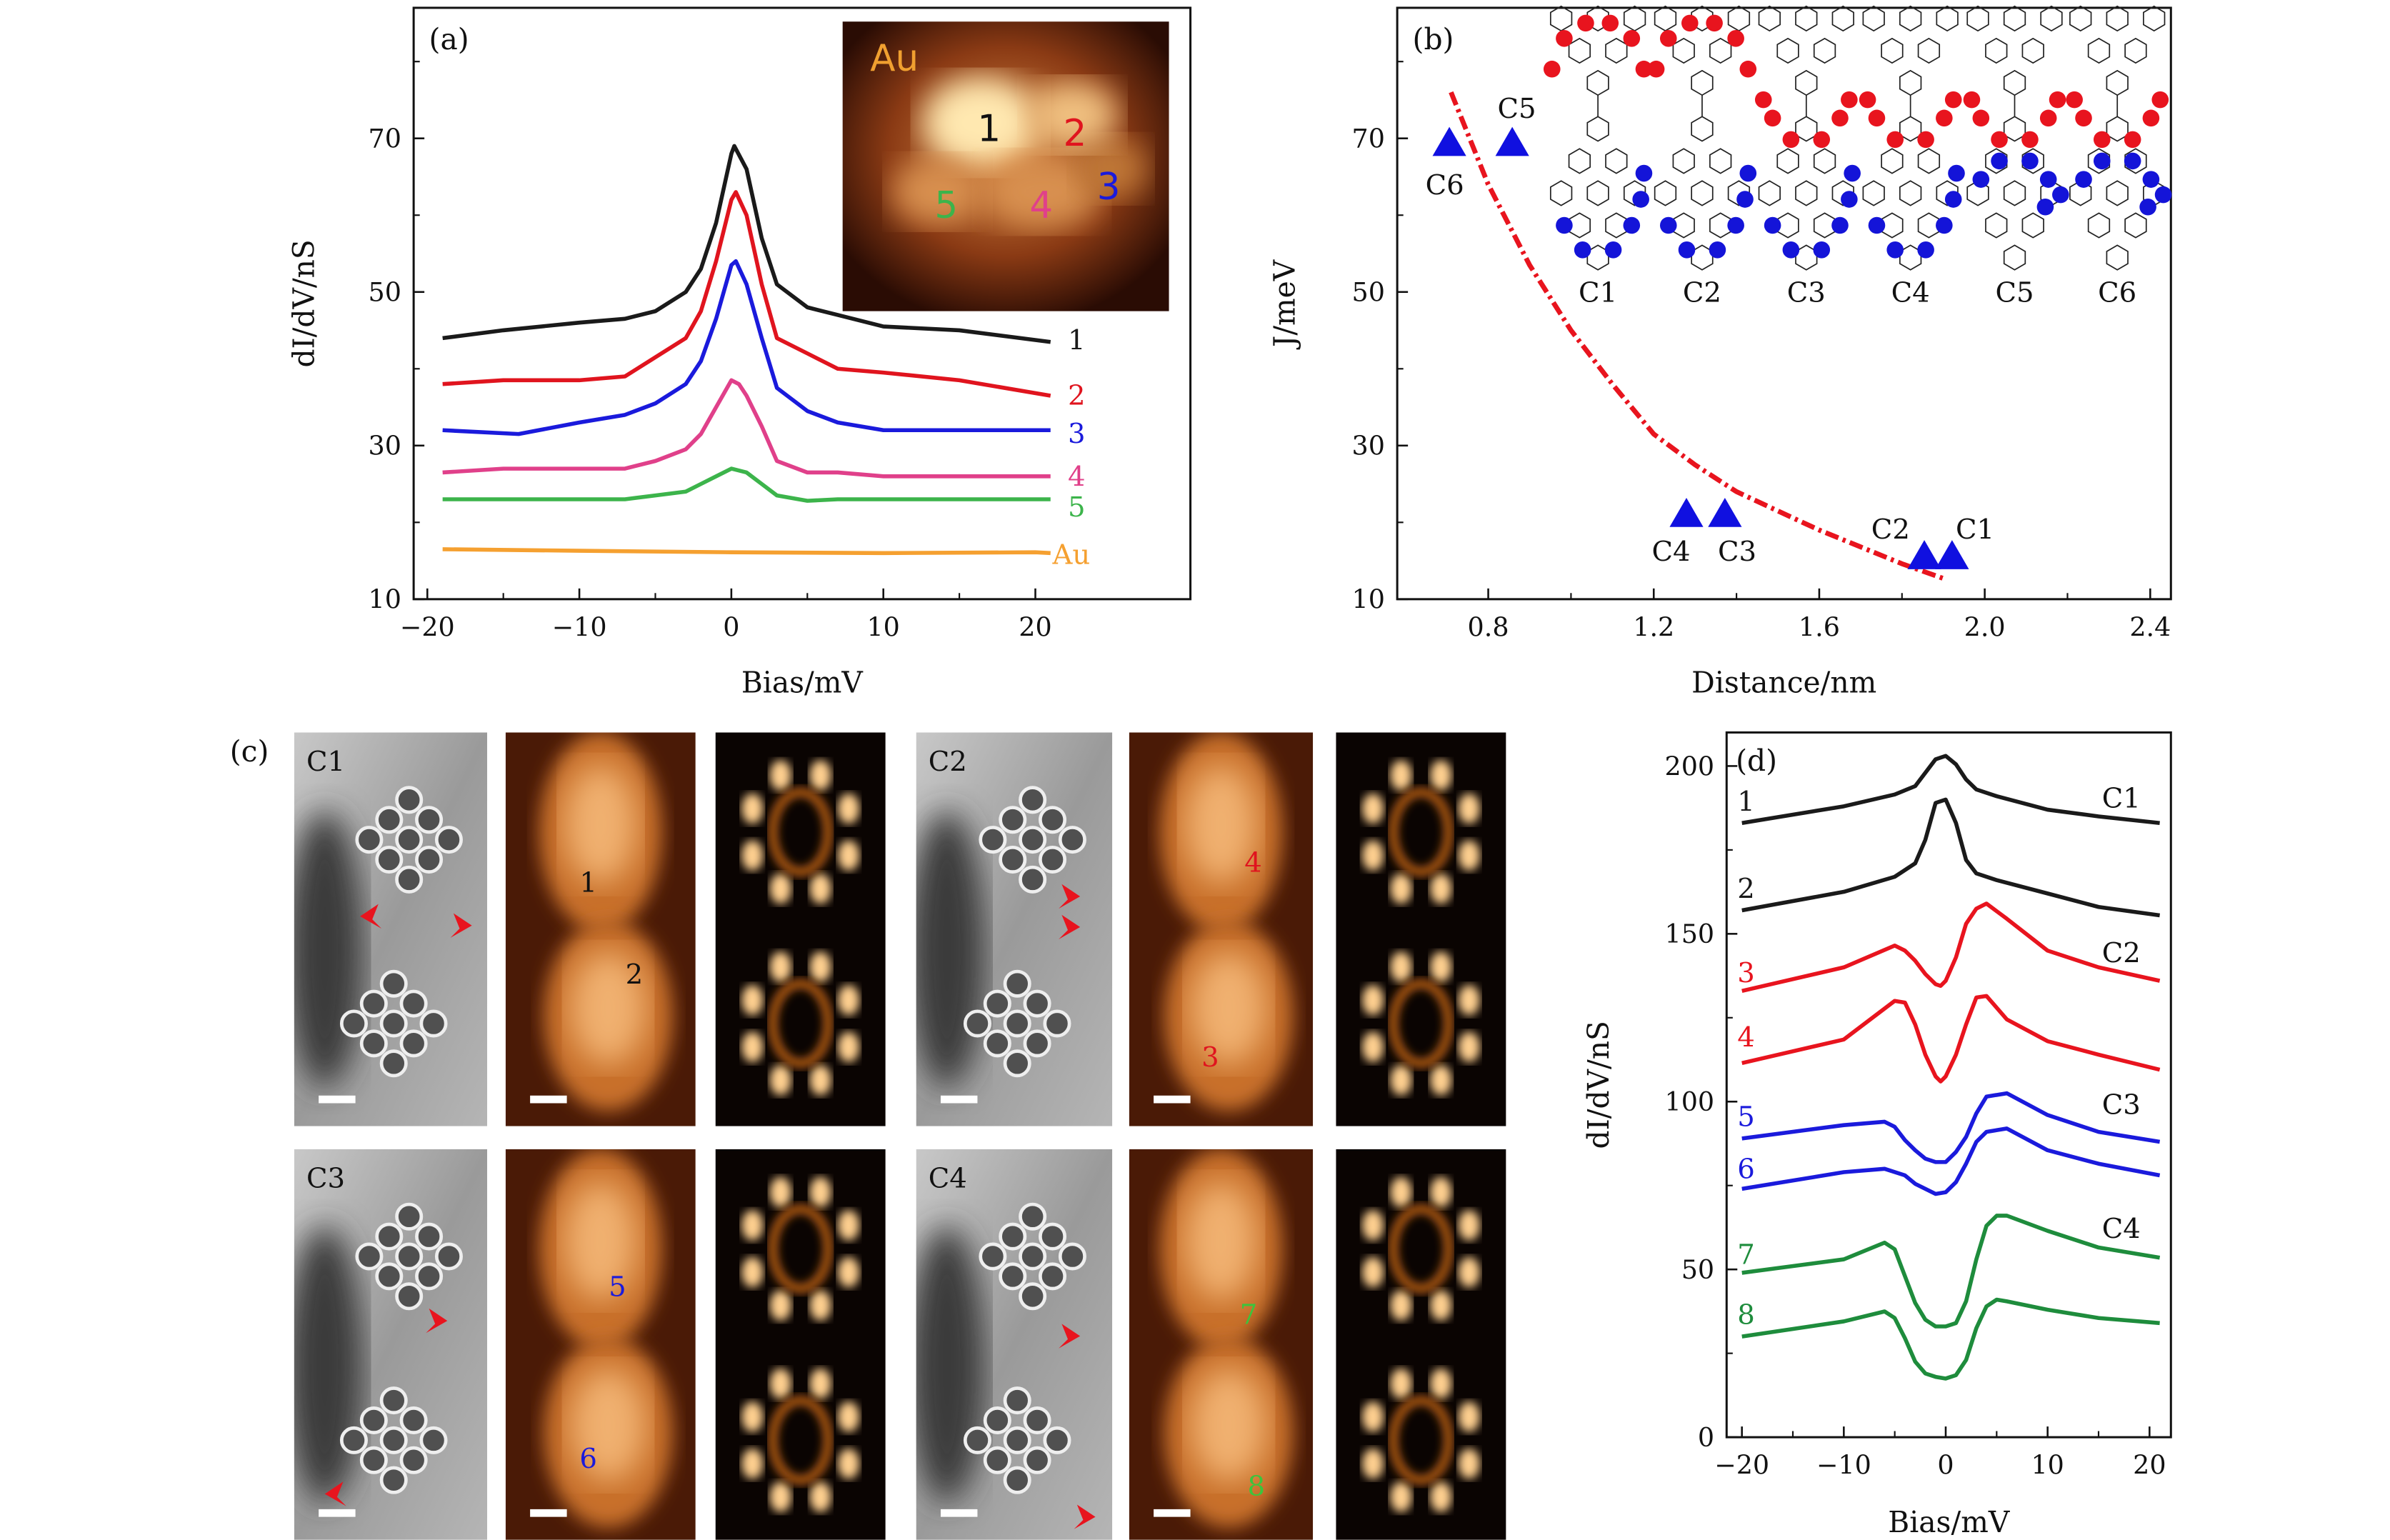  Describe the element at coordinates (1433, 39) in the screenshot. I see `panel-label: (b)` at that location.